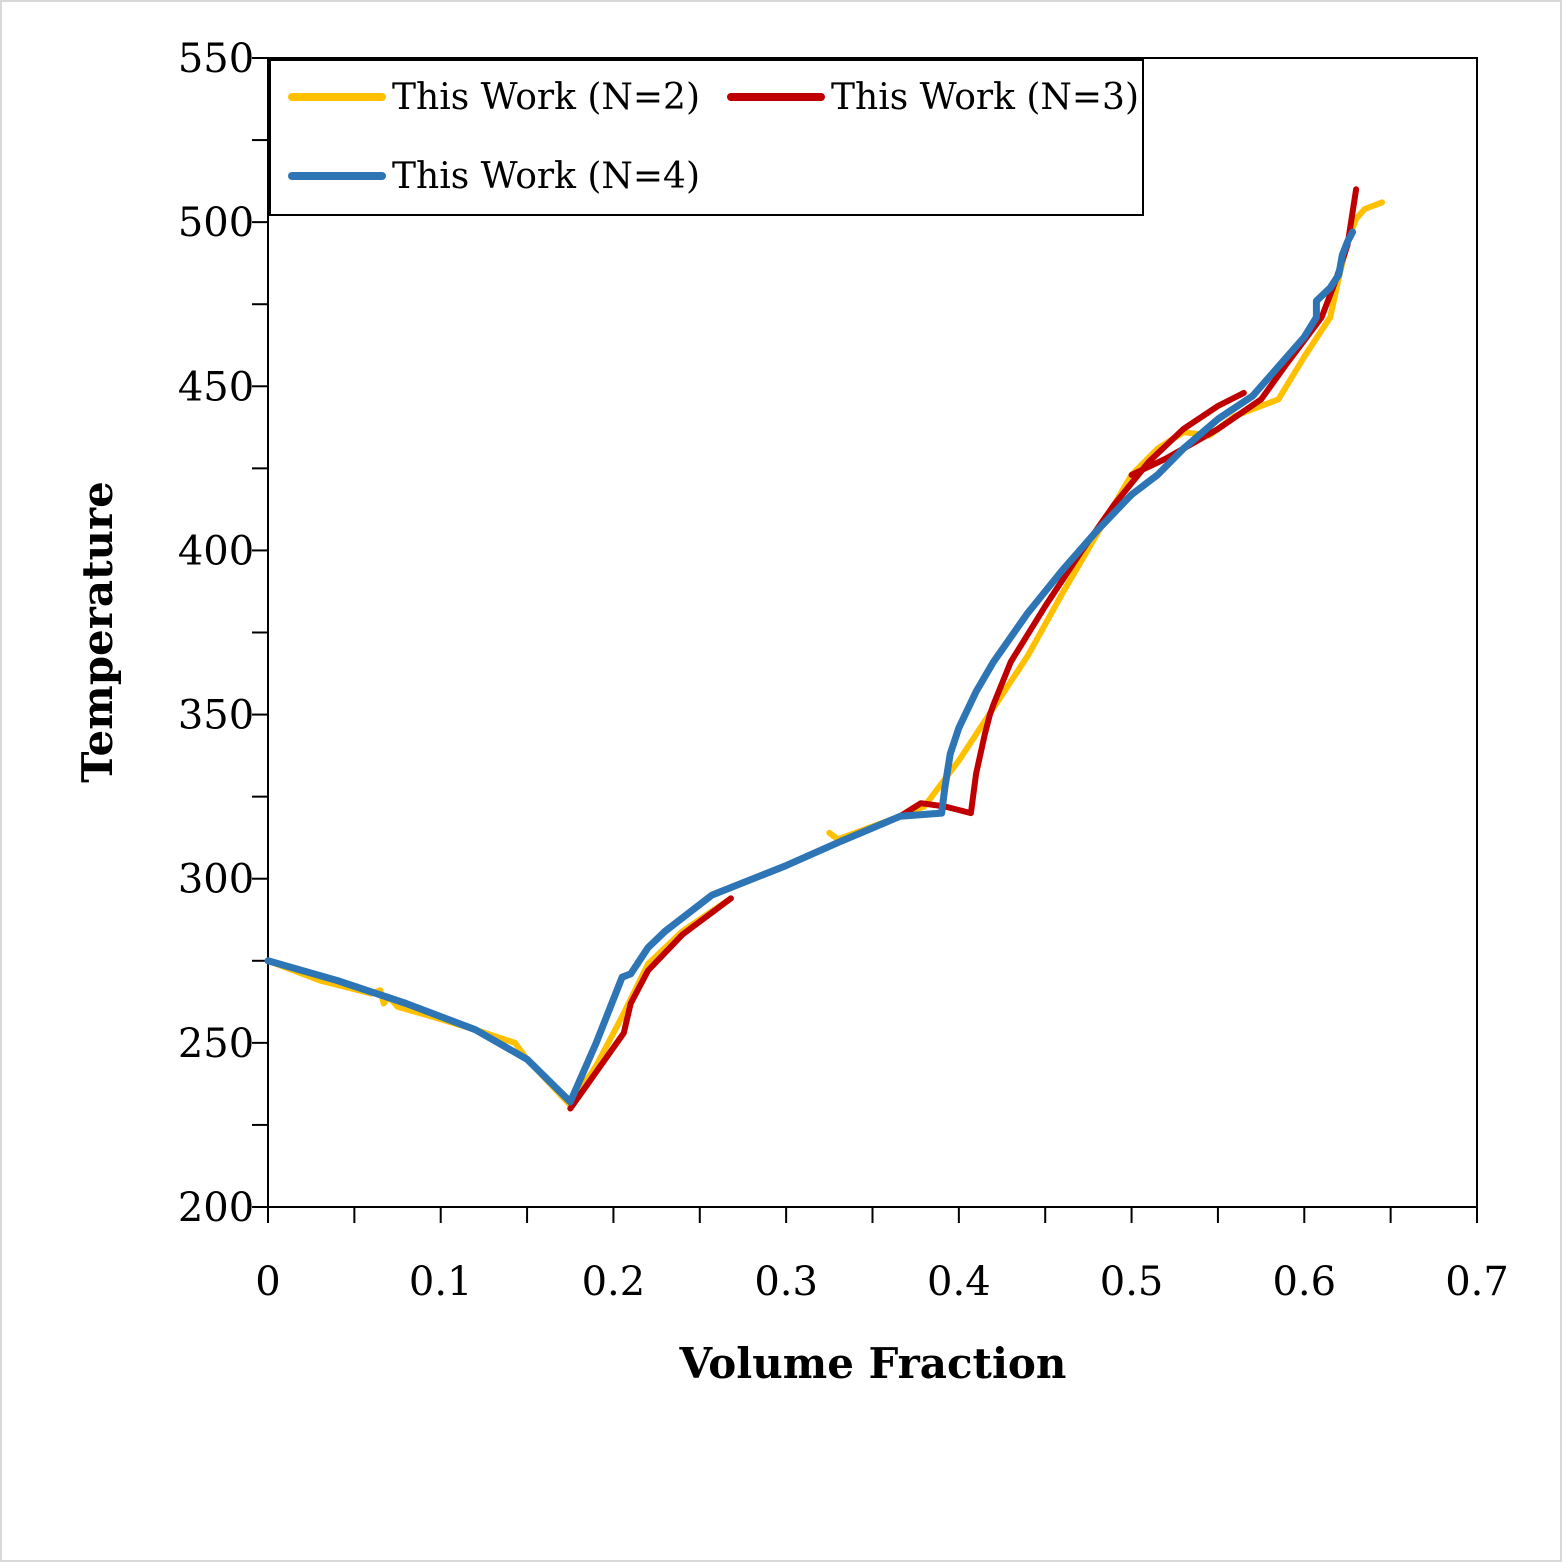  Describe the element at coordinates (216, 551) in the screenshot. I see `y-tick-label: 400` at that location.